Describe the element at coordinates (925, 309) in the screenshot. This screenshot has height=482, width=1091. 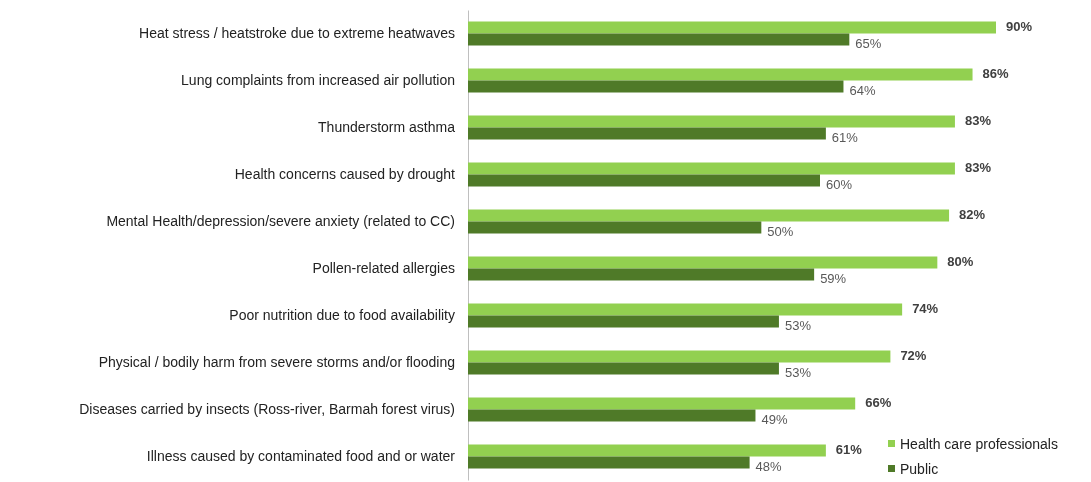
I see `data-label: 74%` at that location.